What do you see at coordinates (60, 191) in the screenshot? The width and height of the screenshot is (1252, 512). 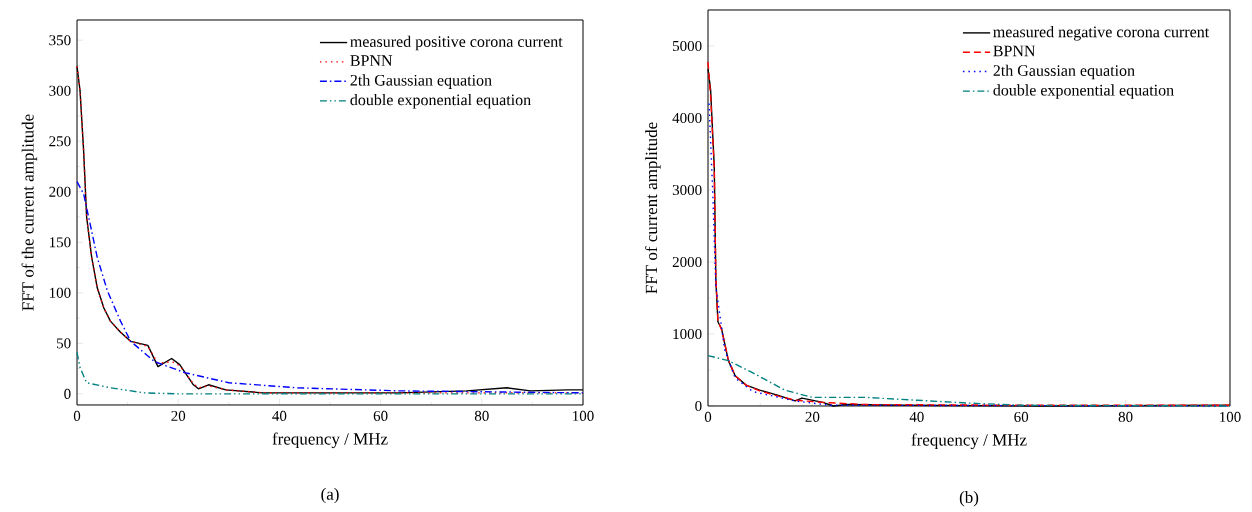 I see `y-tick-label: 200` at bounding box center [60, 191].